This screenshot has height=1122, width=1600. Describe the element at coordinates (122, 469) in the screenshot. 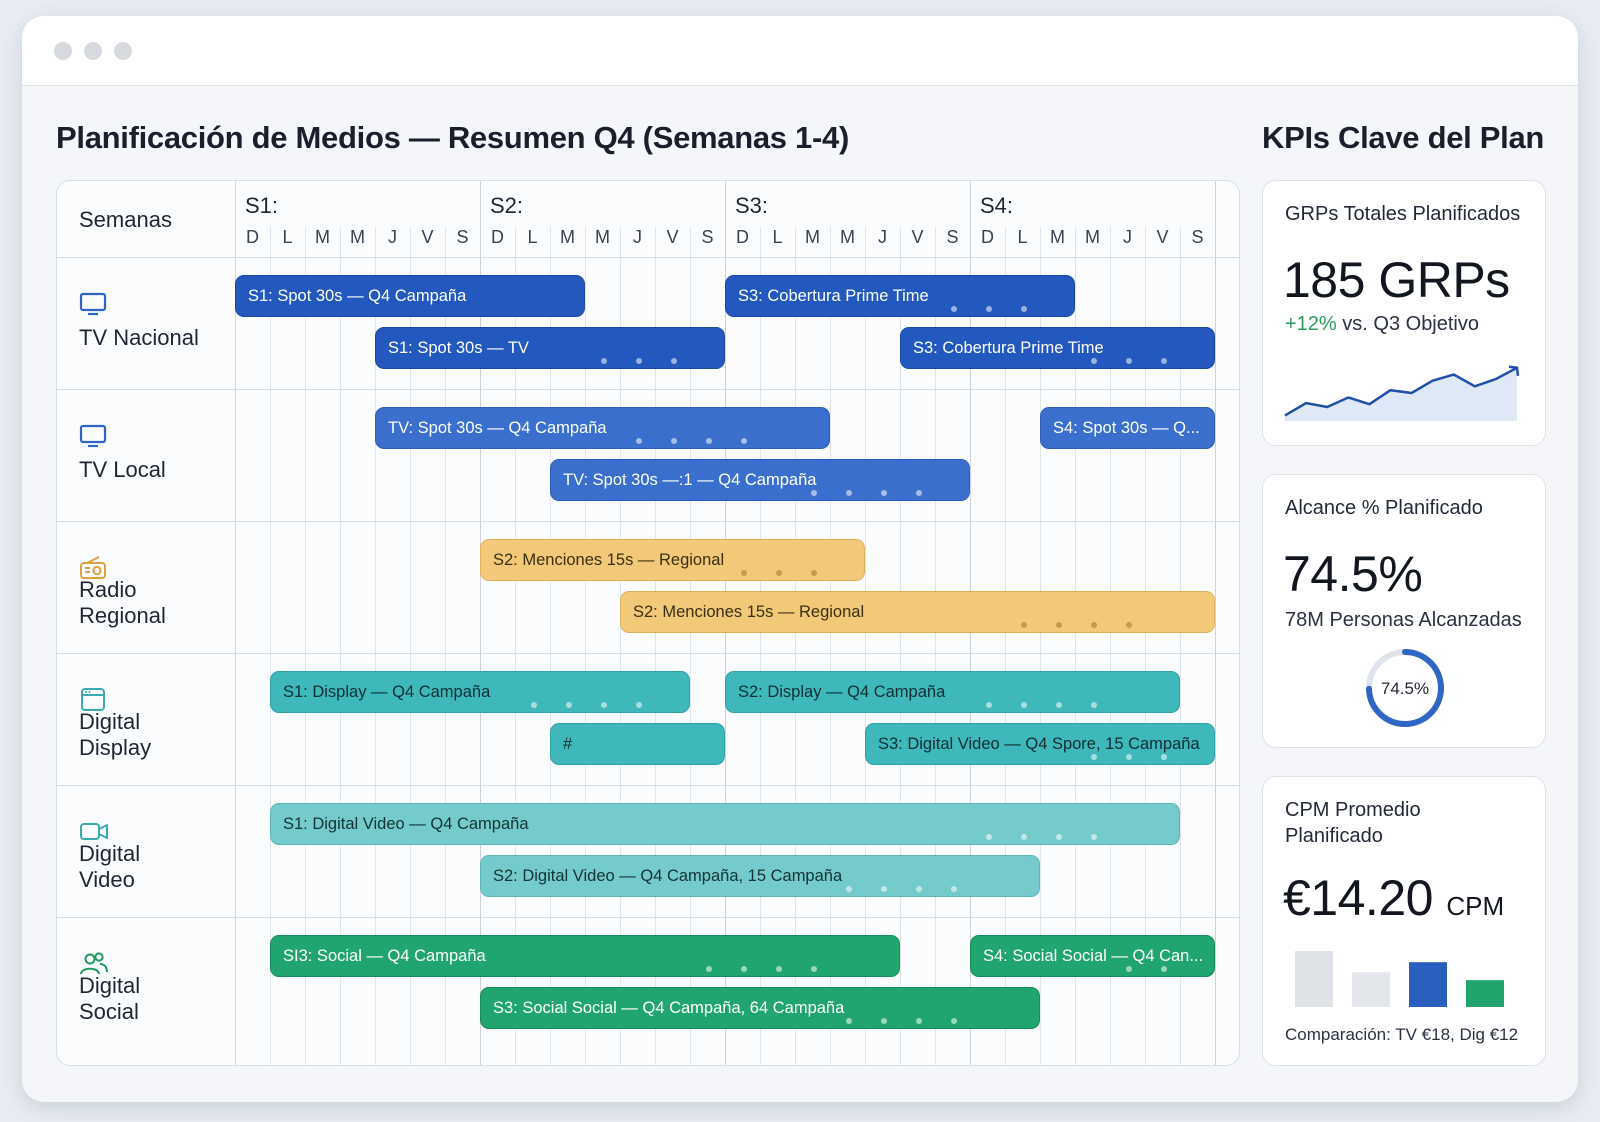

I see `channel-label: TV Local` at that location.